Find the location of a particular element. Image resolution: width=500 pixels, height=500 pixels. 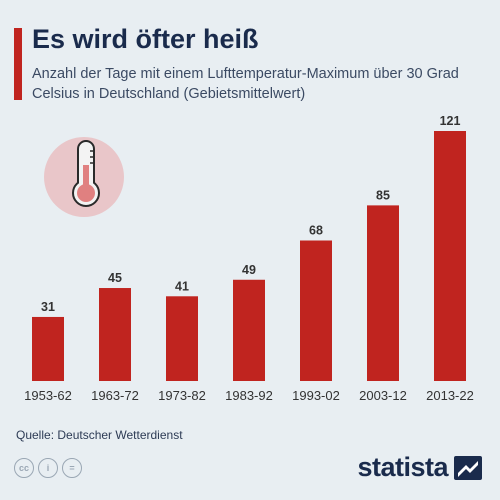

category-label: 1973-82 is located at coordinates (182, 395).